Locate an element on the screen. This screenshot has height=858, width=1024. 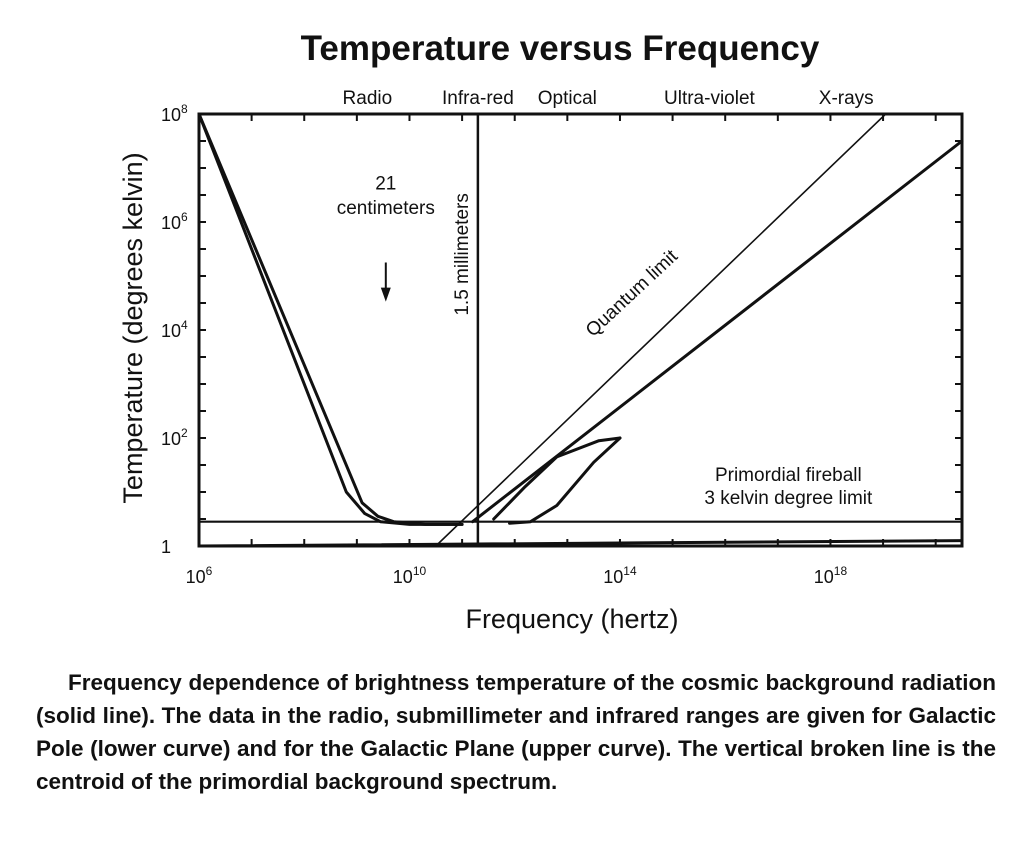
note-fireball-line1: Primordial fireball is located at coordinates (788, 475).